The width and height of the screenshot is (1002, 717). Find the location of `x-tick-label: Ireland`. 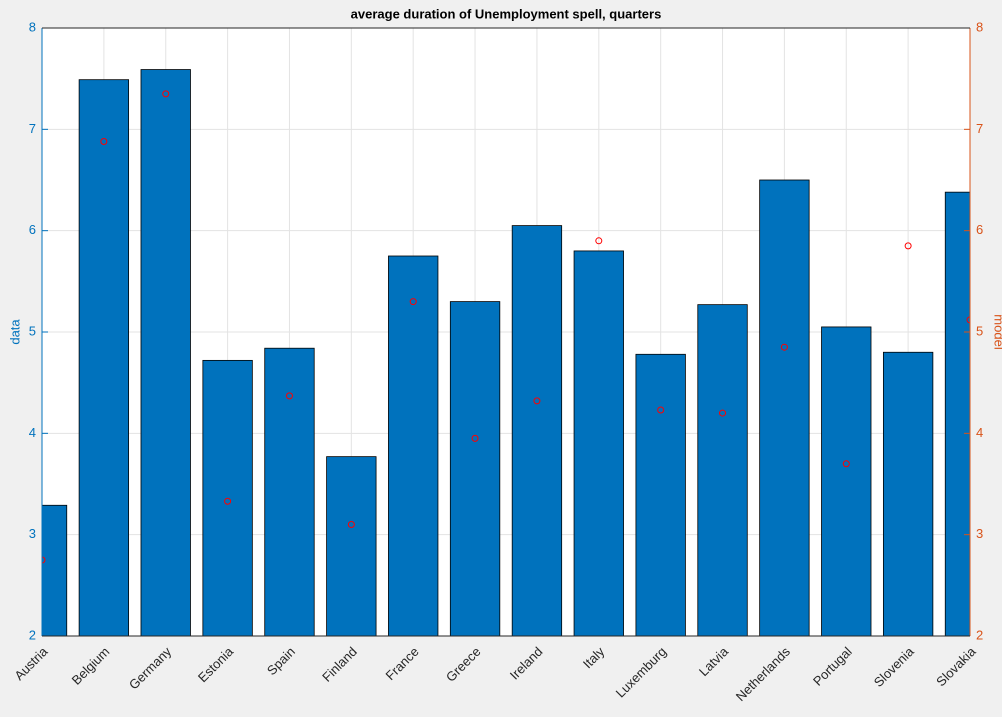

x-tick-label: Ireland is located at coordinates (526, 663).